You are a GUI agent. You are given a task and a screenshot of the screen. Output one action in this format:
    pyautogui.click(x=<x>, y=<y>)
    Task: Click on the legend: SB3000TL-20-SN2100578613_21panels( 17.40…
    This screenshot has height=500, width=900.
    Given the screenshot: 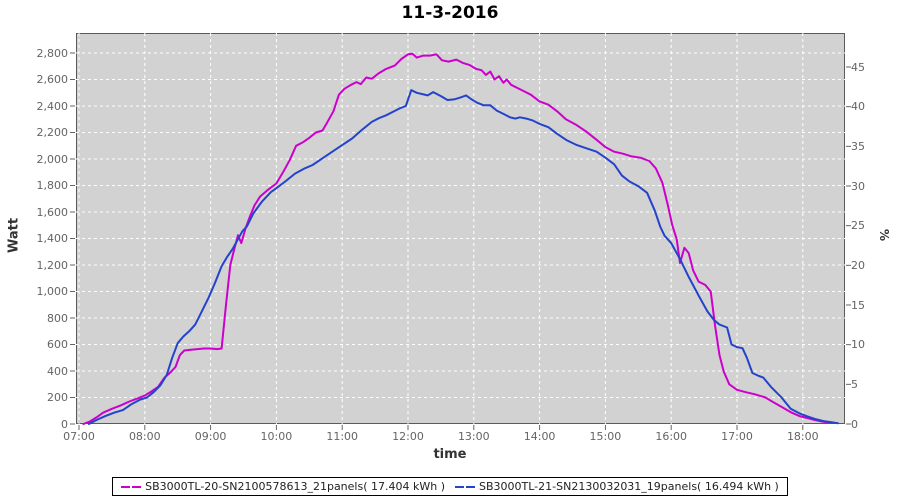 What is the action you would take?
    pyautogui.click(x=450, y=486)
    